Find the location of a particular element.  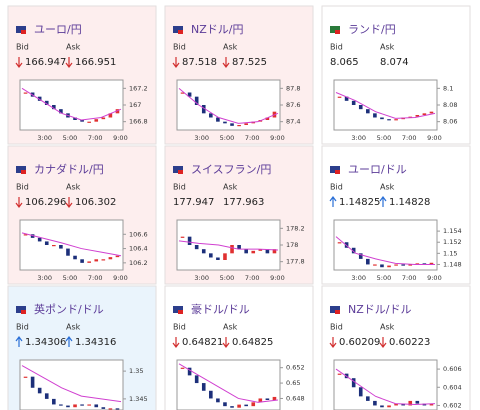

y-tick-label: 0.648 is located at coordinates (295, 398).